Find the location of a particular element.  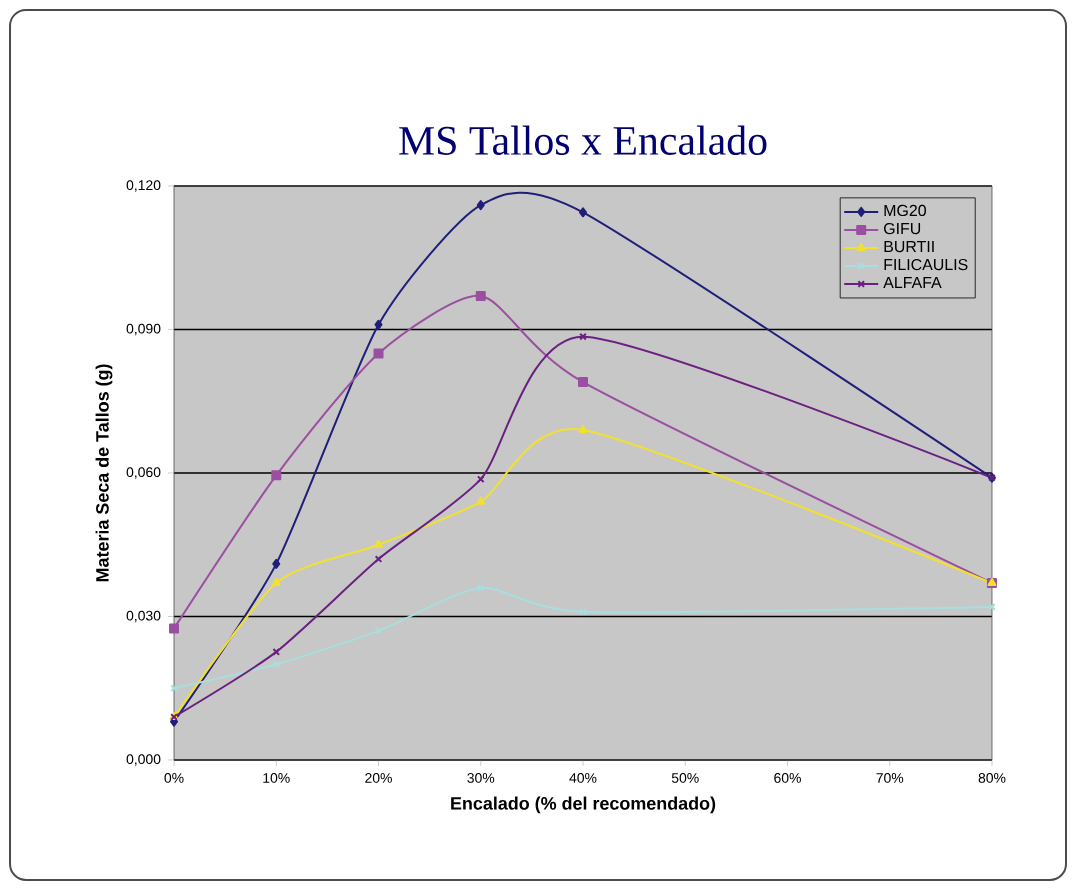

x-axis-title: Encalado (% del recomendado) is located at coordinates (583, 805).